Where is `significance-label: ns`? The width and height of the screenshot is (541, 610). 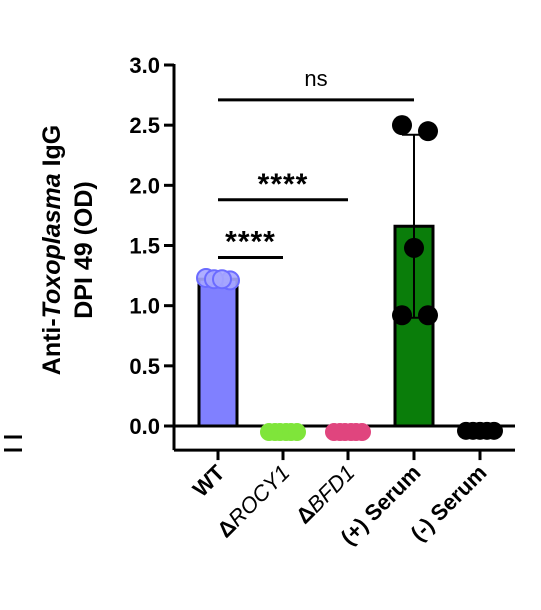 significance-label: ns is located at coordinates (315, 78).